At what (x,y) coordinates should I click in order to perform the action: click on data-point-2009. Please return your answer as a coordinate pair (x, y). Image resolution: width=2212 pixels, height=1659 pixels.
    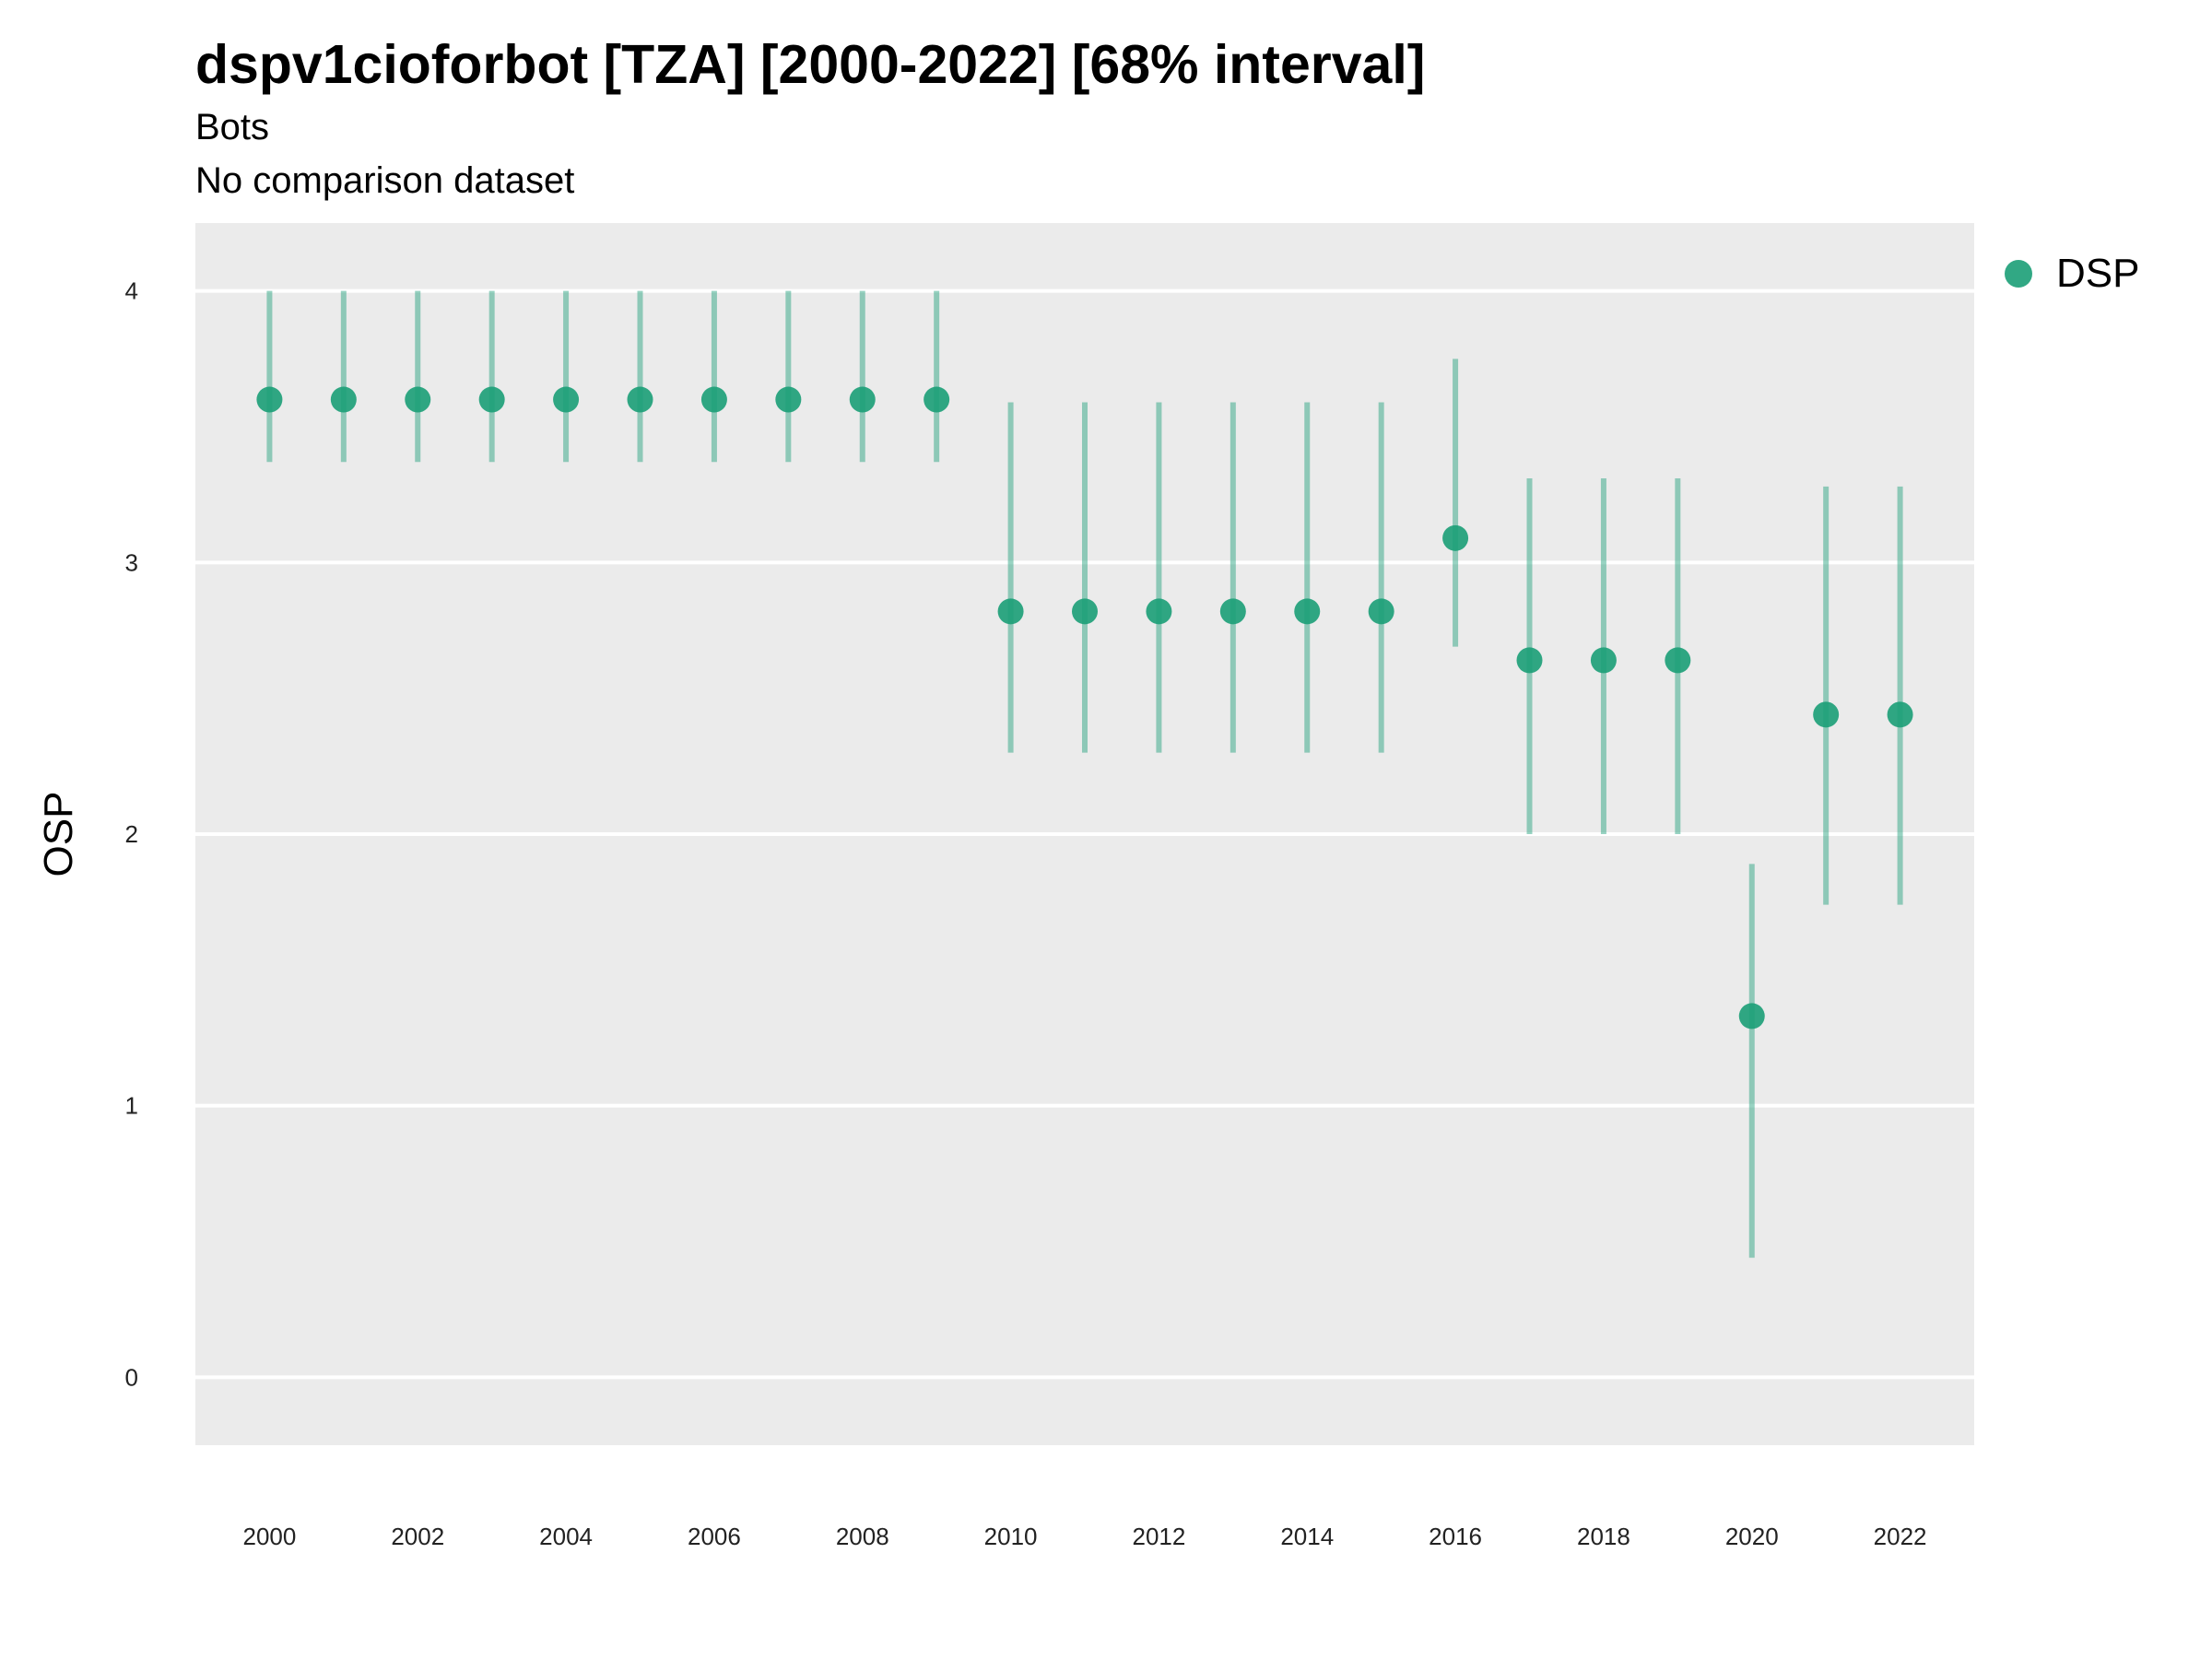
    Looking at the image, I should click on (937, 399).